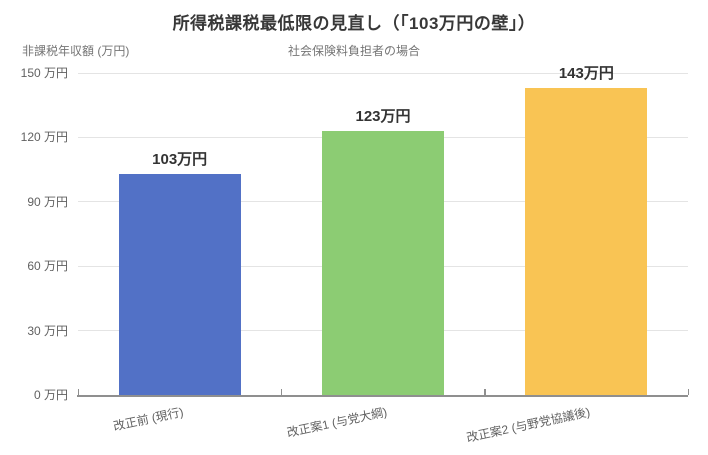 The height and width of the screenshot is (455, 708). What do you see at coordinates (353, 51) in the screenshot?
I see `chart-subtitle: 社会保険料負担者の場合` at bounding box center [353, 51].